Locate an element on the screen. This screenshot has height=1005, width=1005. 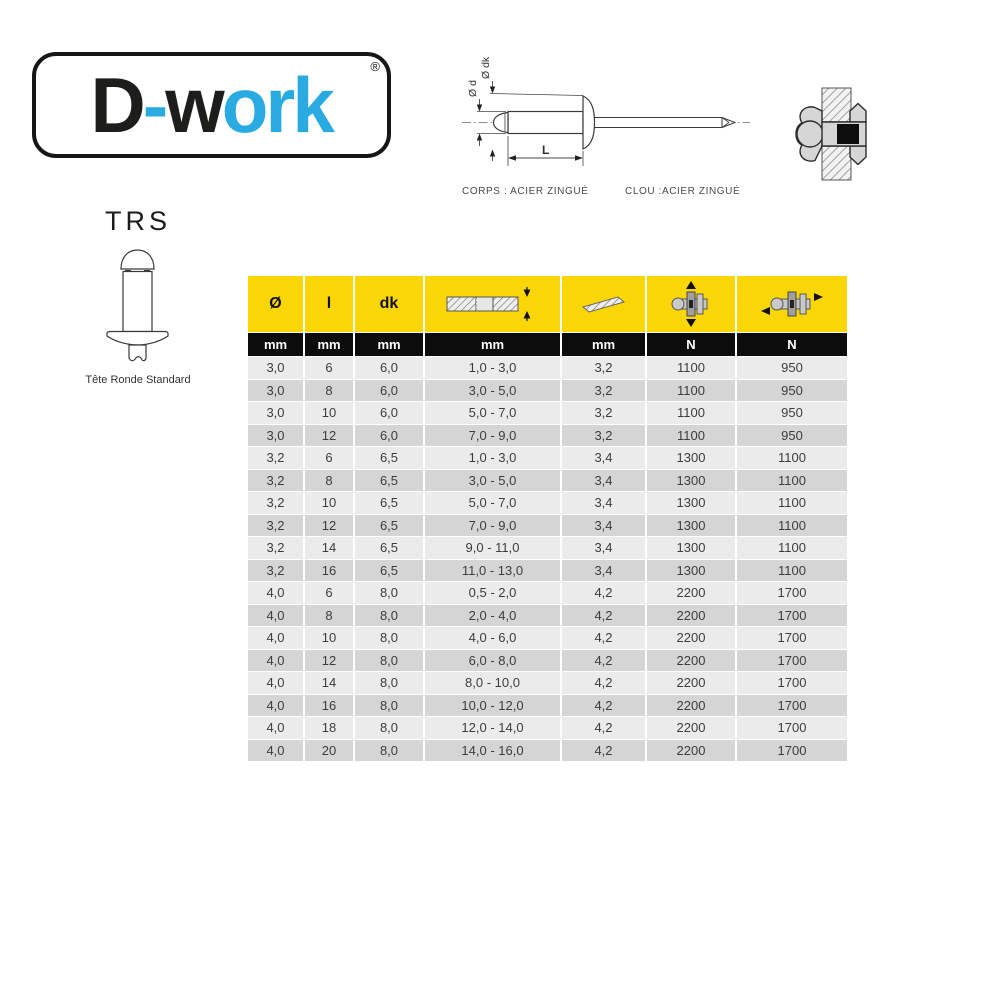
table-cell: 18 is located at coordinates (329, 728).